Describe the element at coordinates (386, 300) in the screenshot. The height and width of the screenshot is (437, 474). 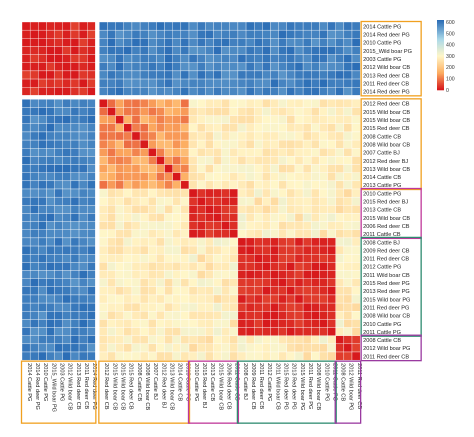
I see `row-label: 2015 Wild boar PG` at that location.